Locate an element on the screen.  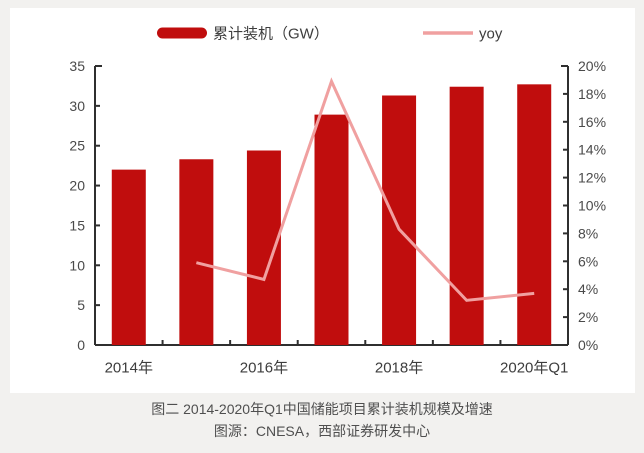
right-tick-label: 2% is located at coordinates (588, 317).